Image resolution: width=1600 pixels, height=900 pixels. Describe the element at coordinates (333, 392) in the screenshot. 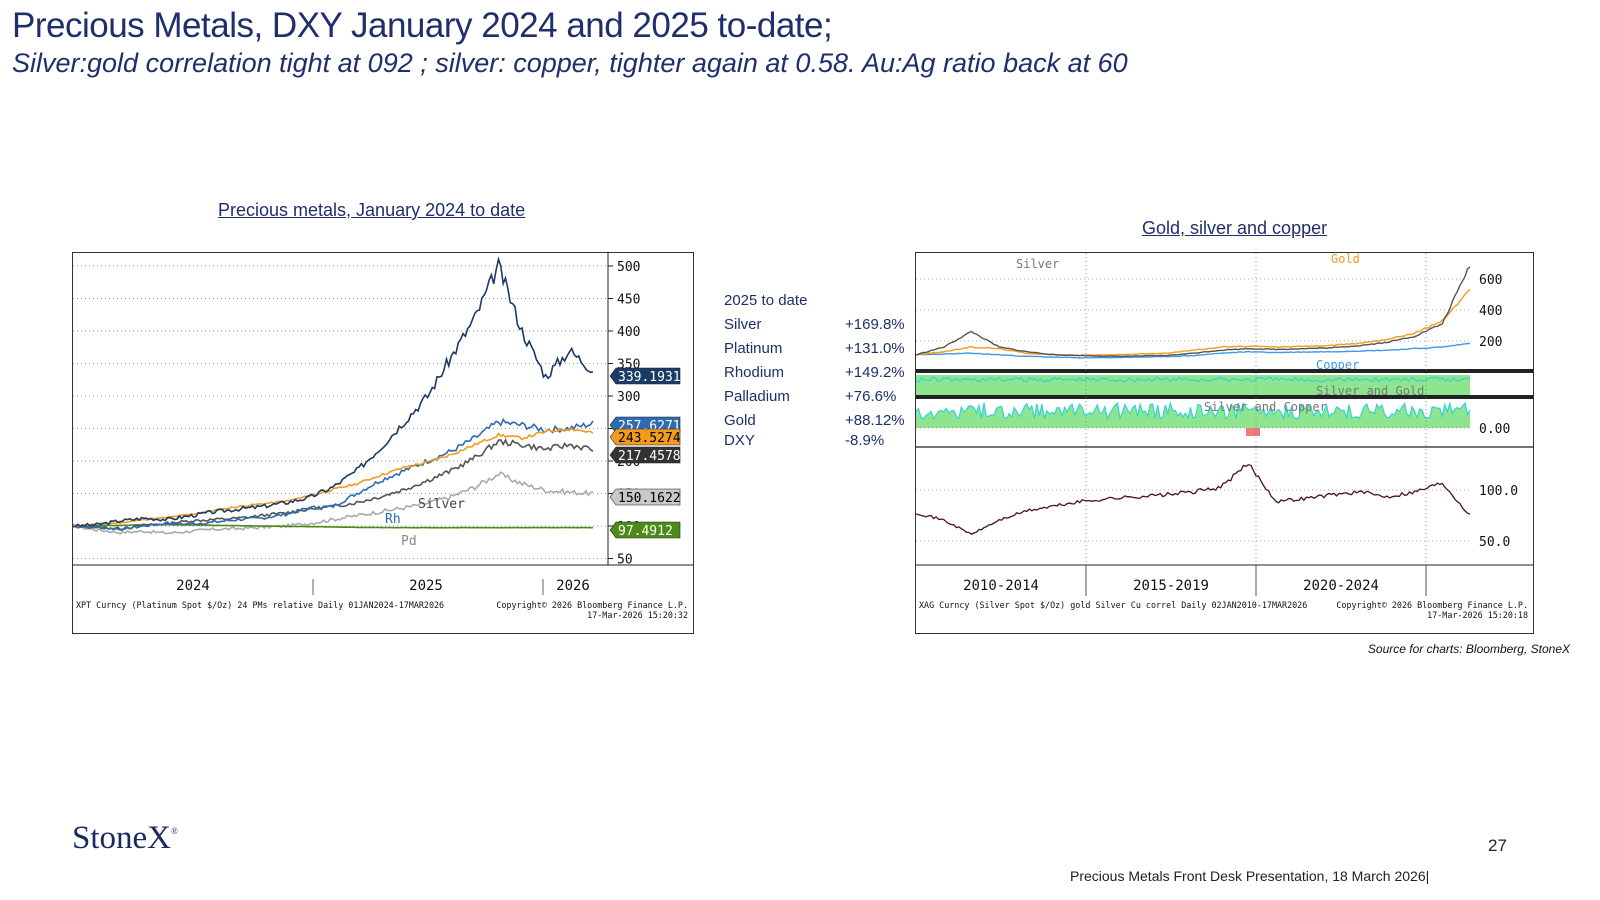

I see `series-line-platinum` at that location.